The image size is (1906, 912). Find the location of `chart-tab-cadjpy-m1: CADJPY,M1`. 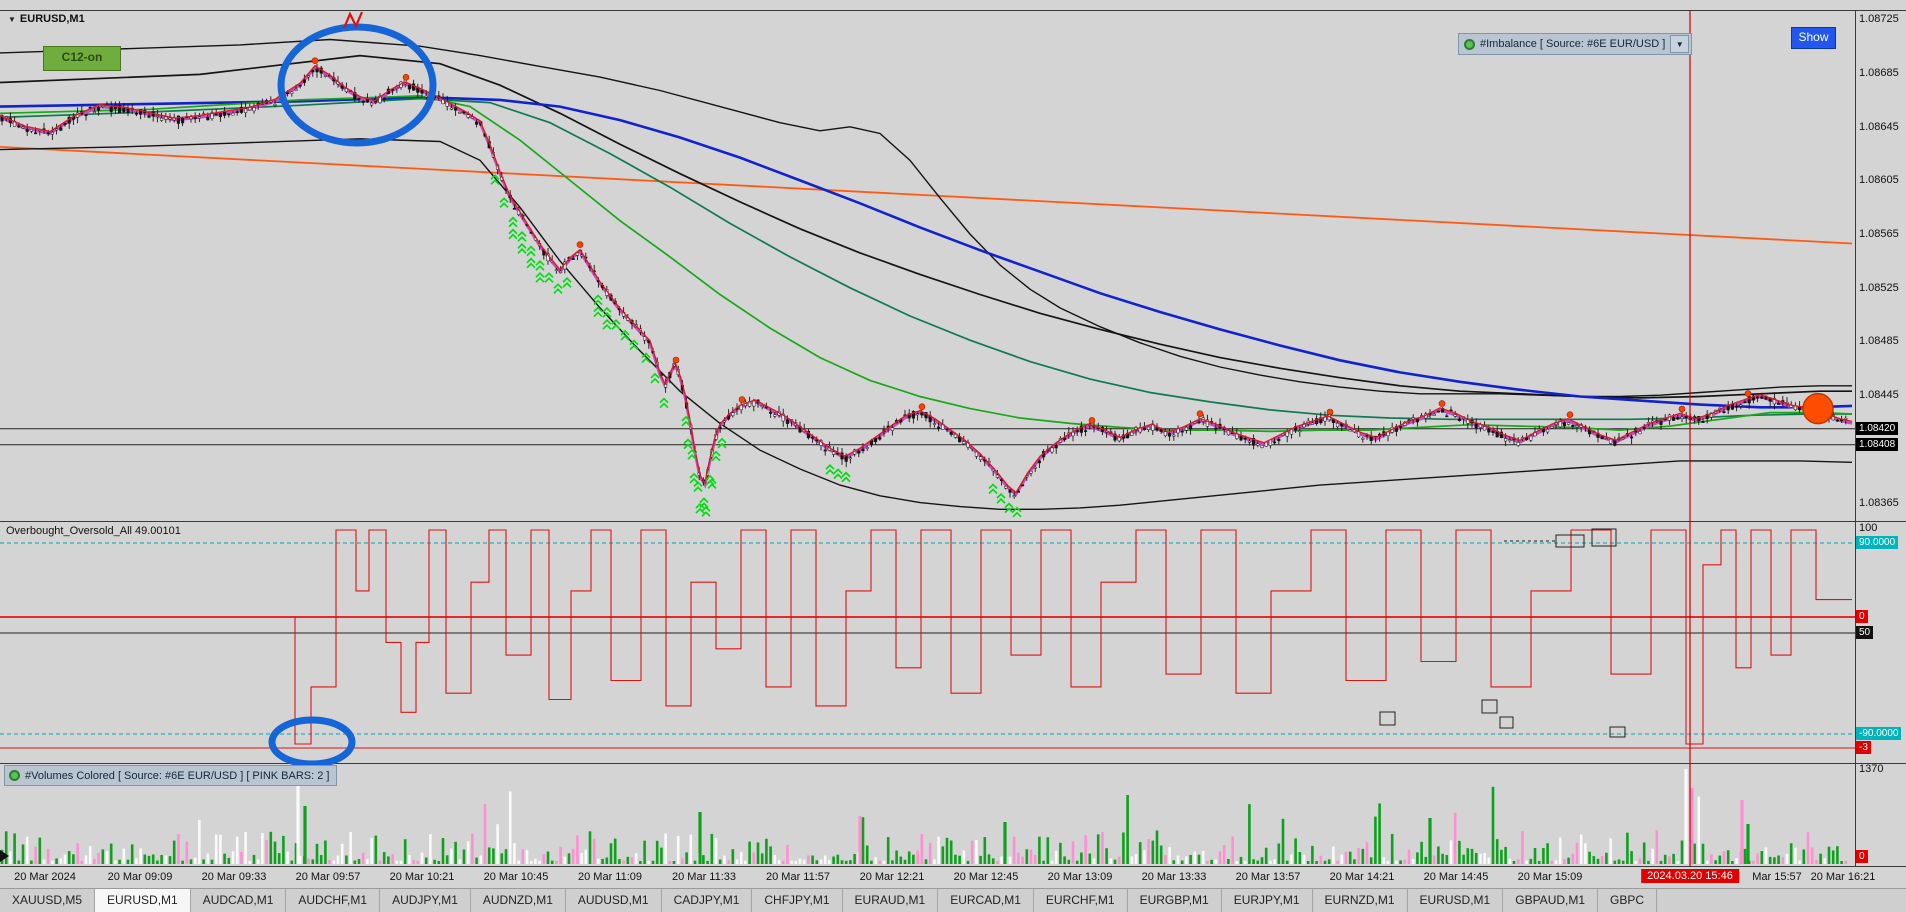

chart-tab-cadjpy-m1: CADJPY,M1 is located at coordinates (707, 900).